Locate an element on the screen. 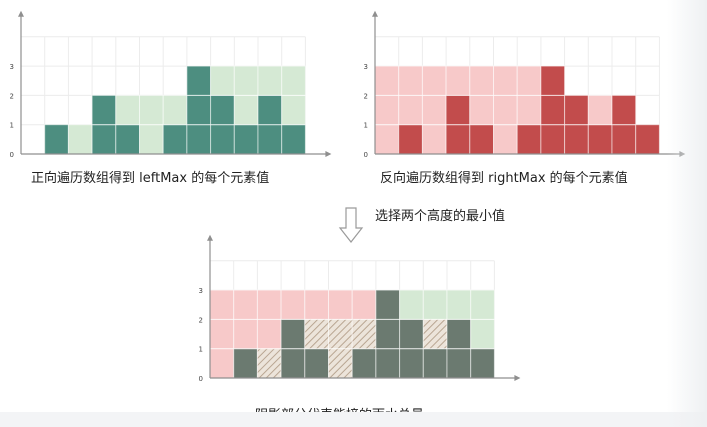 This screenshot has width=707, height=427. down-arrow-icon is located at coordinates (351, 225).